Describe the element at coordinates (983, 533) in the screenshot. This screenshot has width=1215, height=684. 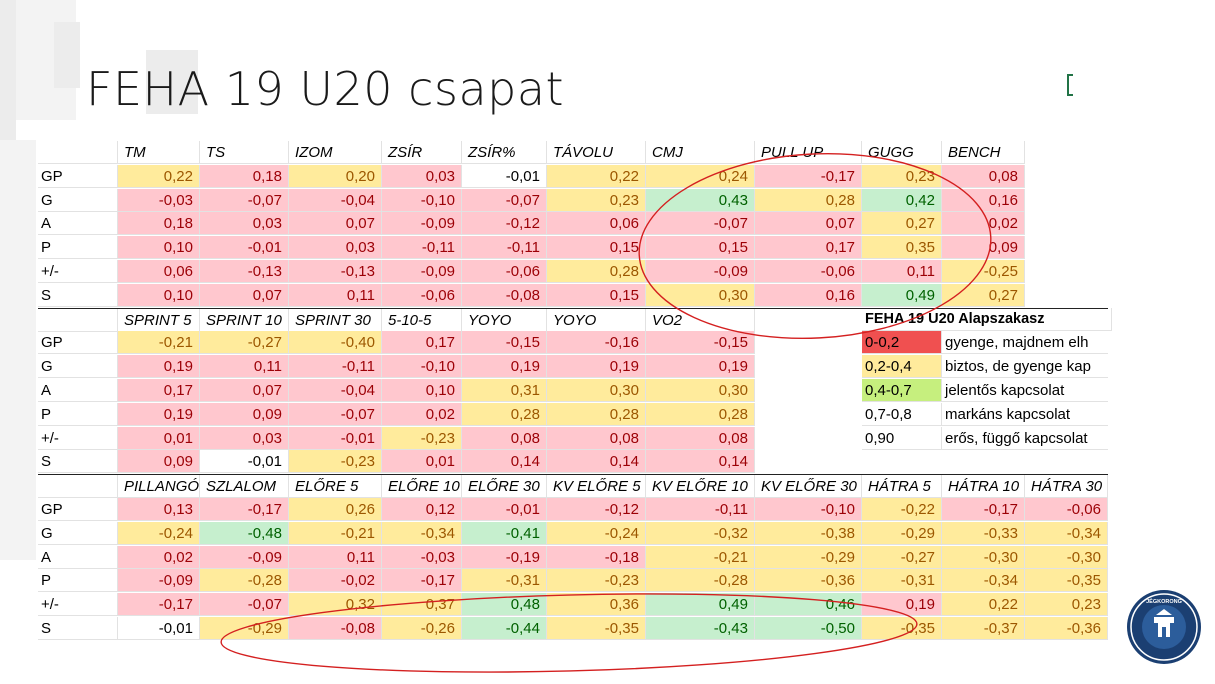
I see `correlation-cell: -0,33` at that location.